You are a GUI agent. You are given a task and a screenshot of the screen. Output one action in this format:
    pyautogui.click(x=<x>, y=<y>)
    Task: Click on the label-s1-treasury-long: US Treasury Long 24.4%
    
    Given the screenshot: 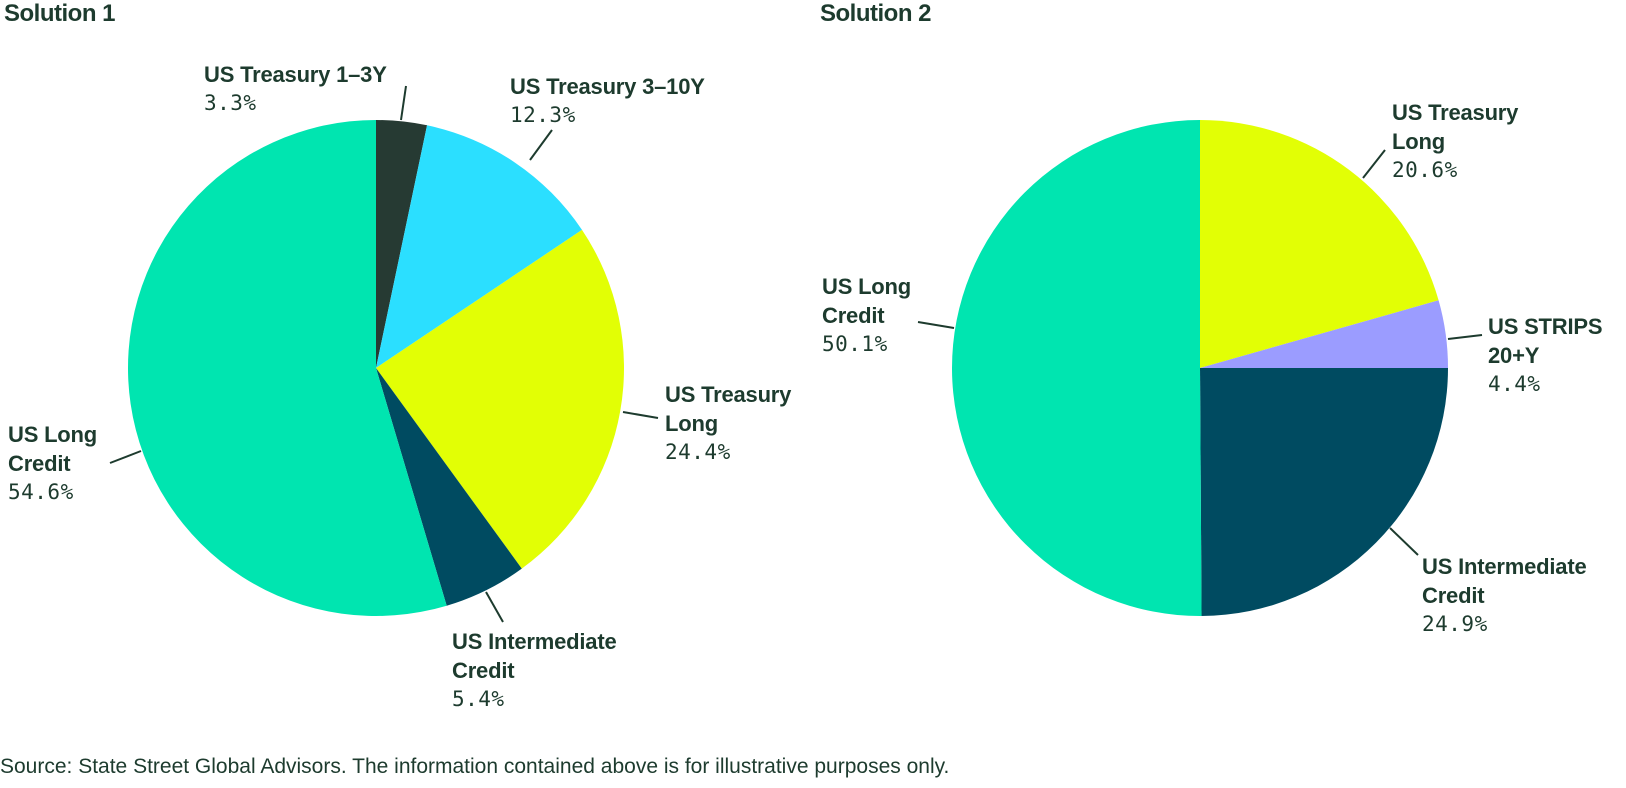 What is the action you would take?
    pyautogui.click(x=730, y=423)
    